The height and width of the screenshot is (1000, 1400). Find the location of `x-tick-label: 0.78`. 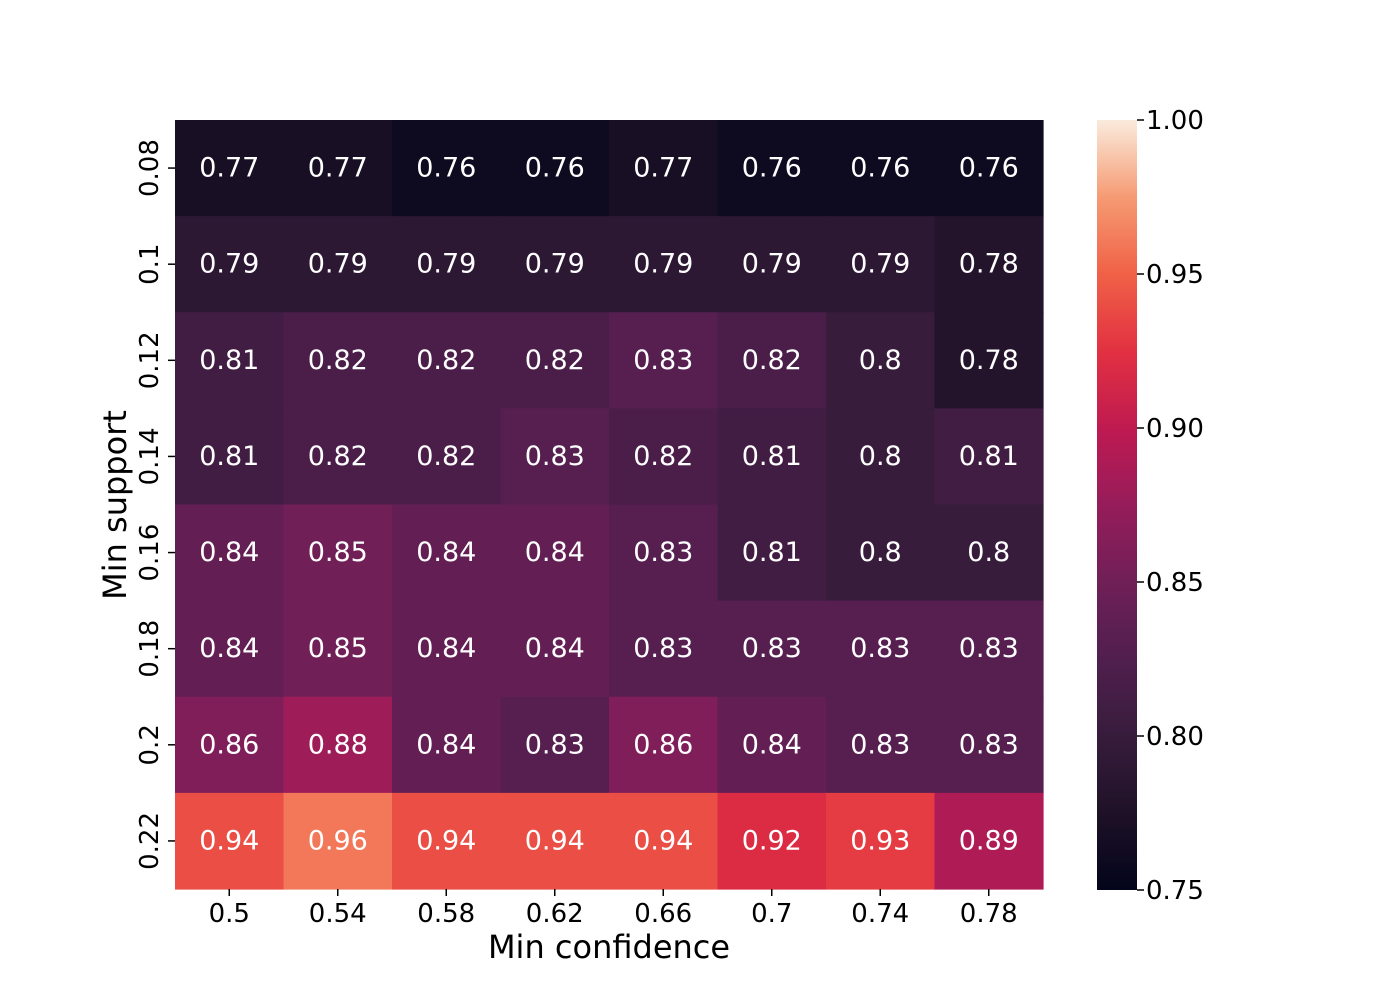

x-tick-label: 0.78 is located at coordinates (989, 914).